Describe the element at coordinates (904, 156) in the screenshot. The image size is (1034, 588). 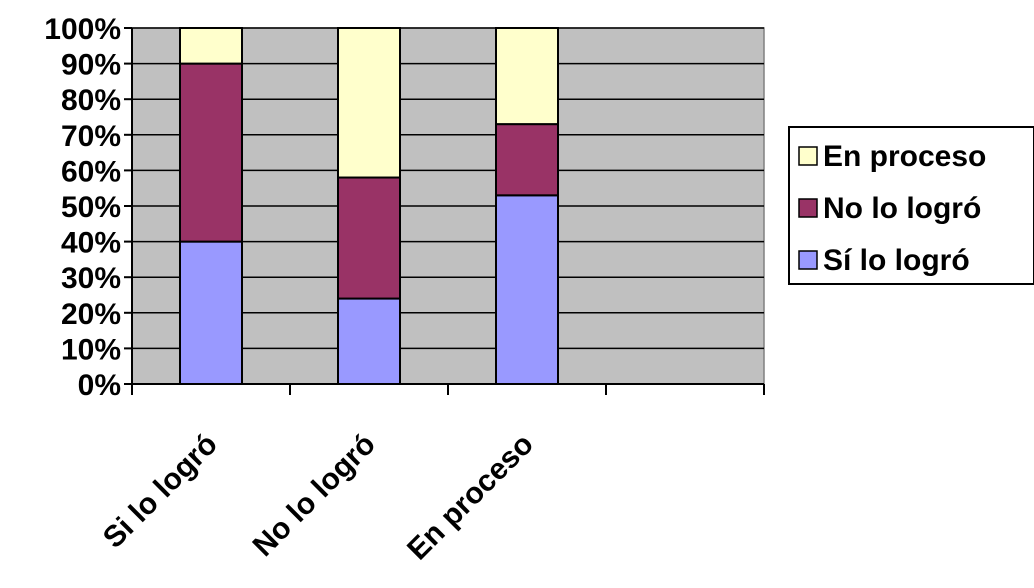
I see `legend-label-en-proceso: En proceso` at that location.